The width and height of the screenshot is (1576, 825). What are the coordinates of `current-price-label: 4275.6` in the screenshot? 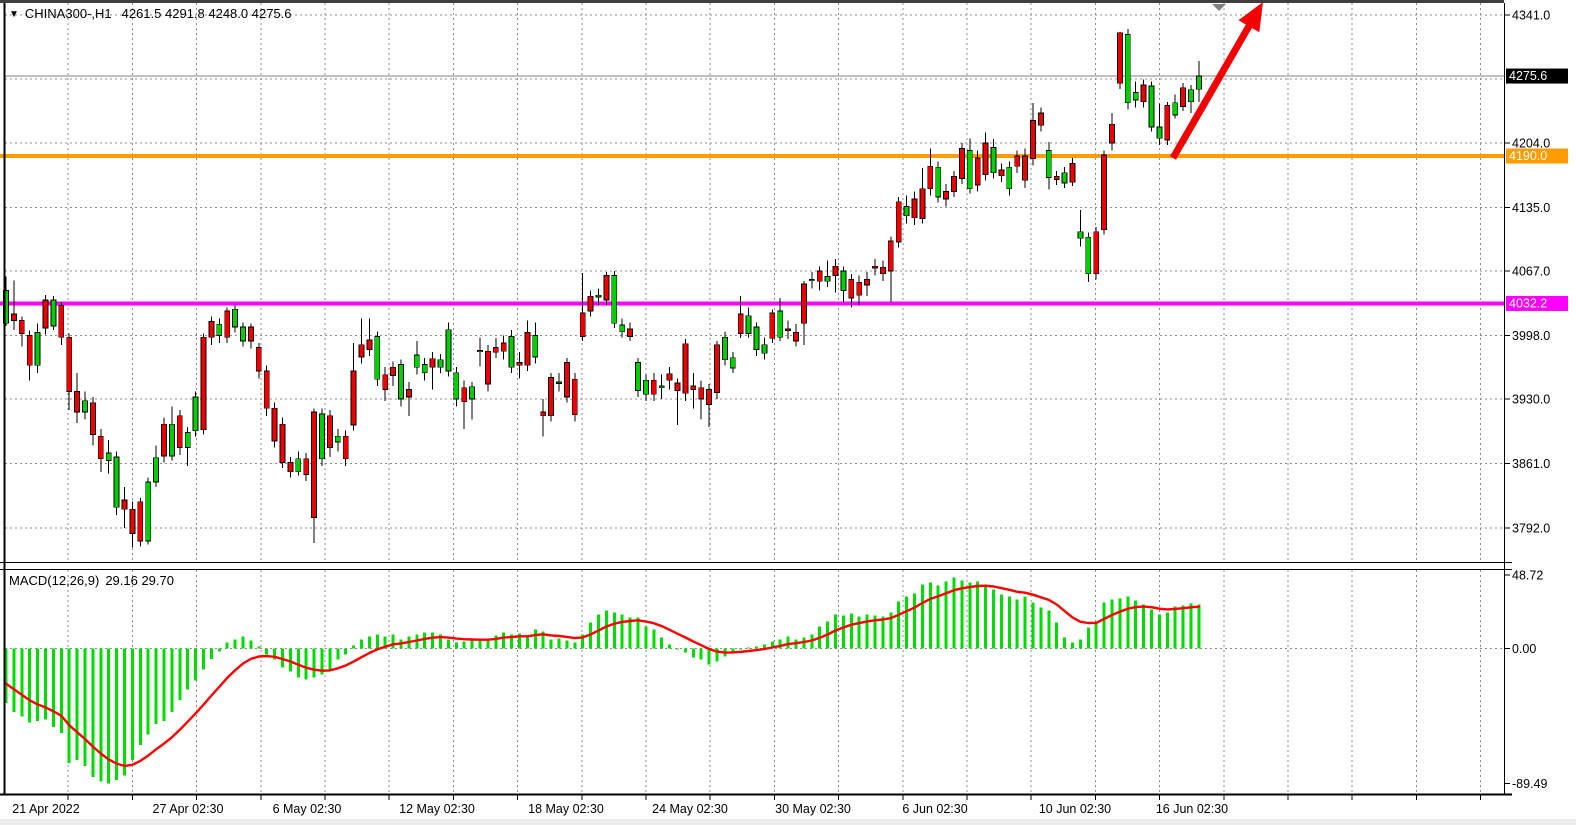 It's located at (1528, 76).